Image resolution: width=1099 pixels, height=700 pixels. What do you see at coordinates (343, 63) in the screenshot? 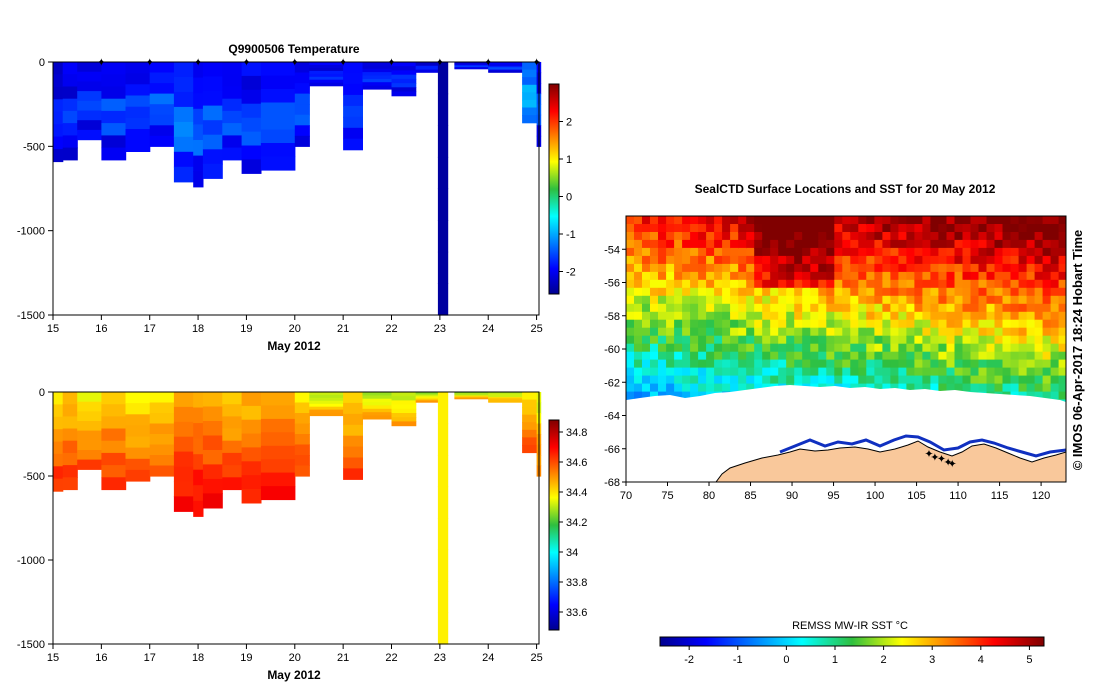
I see `profile-marker: ✦` at bounding box center [343, 63].